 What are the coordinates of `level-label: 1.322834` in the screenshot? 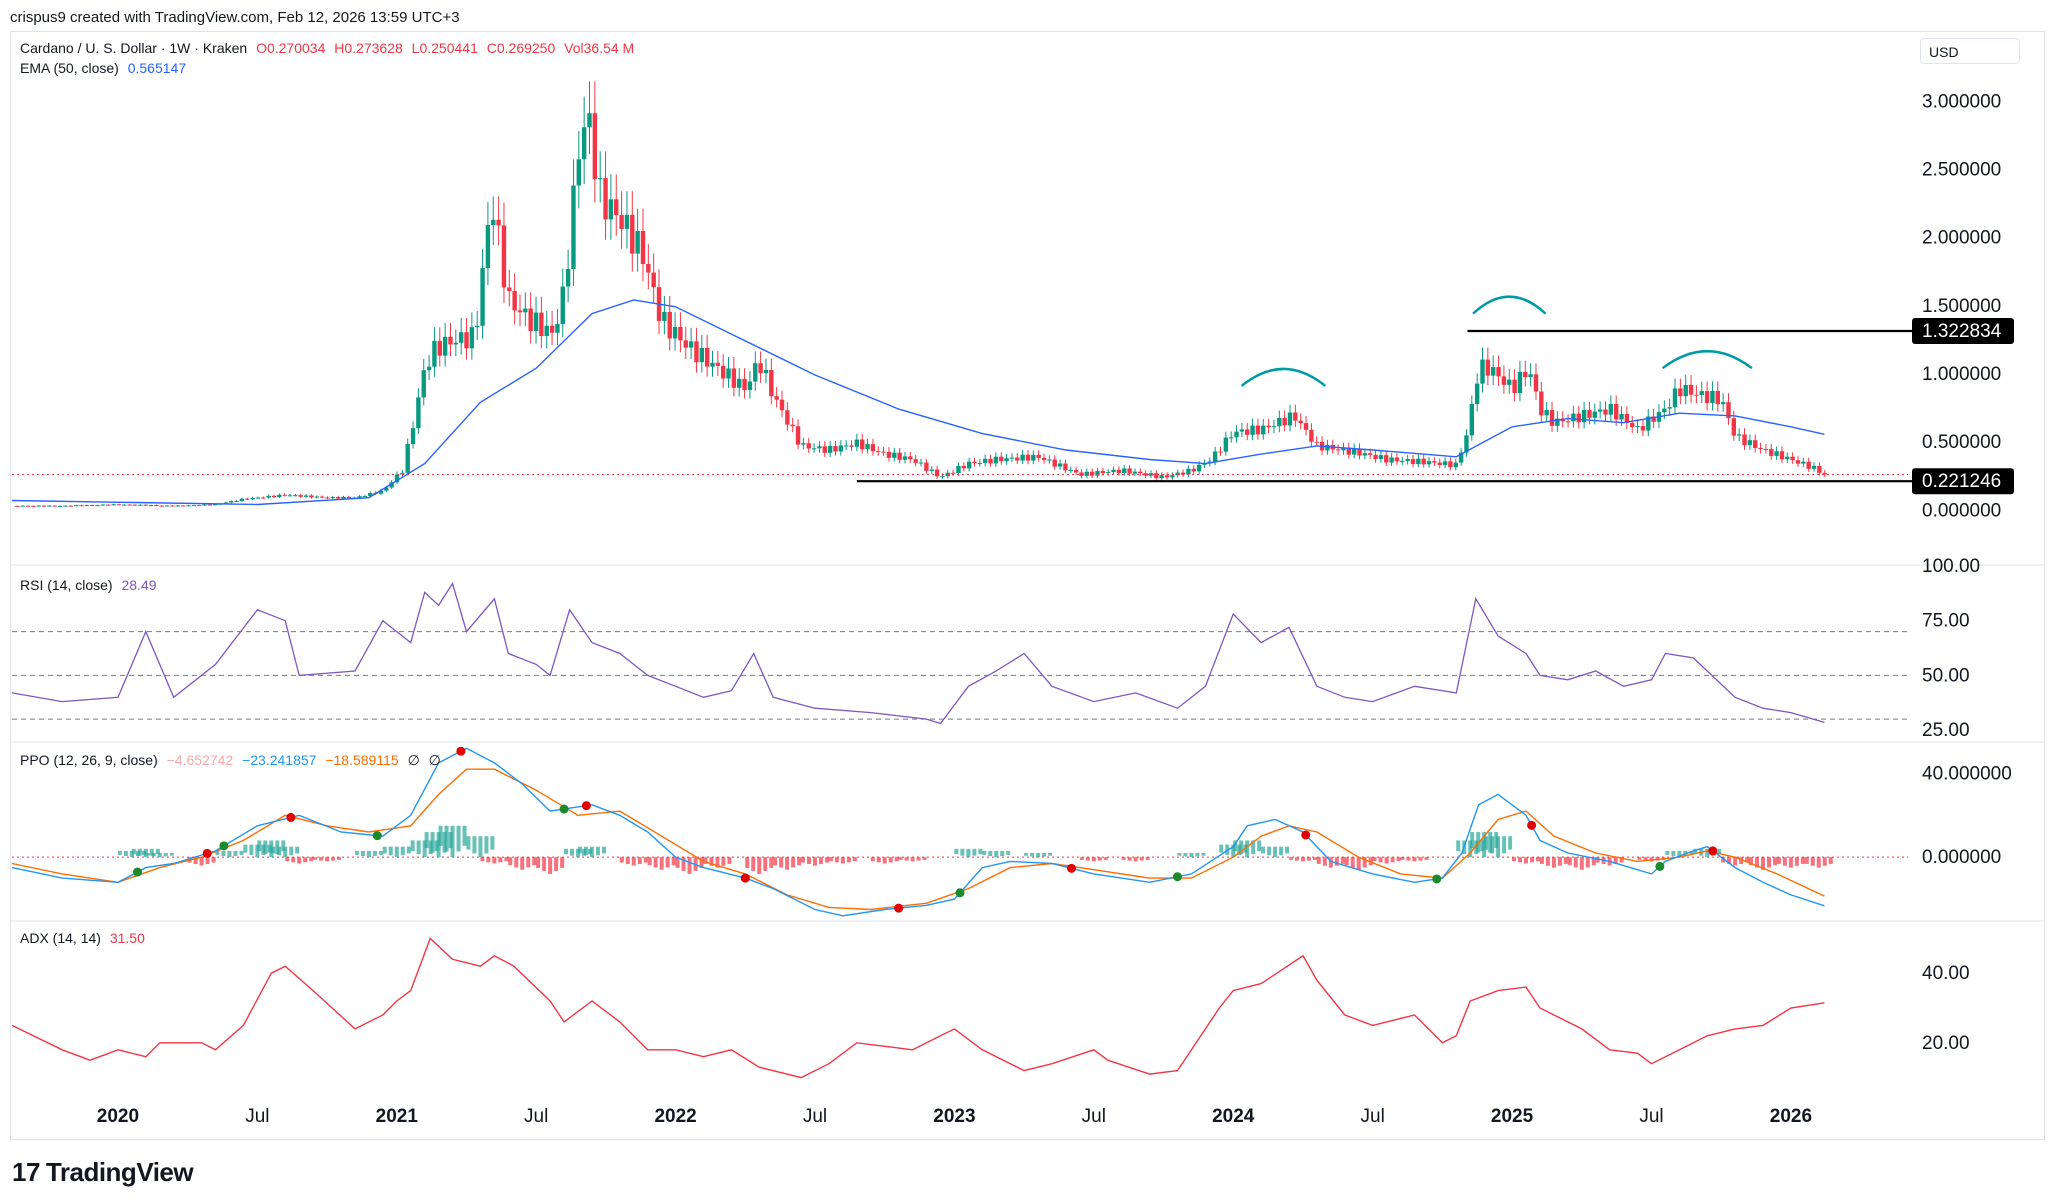 It's located at (1962, 331).